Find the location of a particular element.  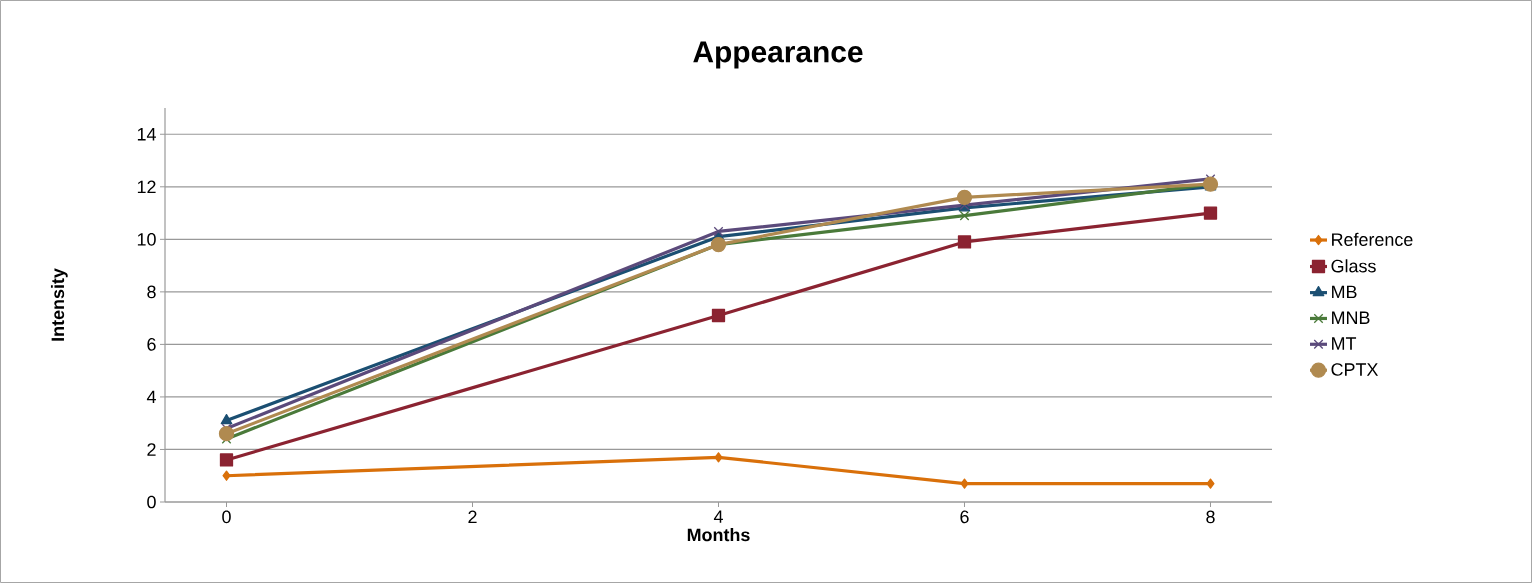

x-tick-label: 8 is located at coordinates (1210, 517).